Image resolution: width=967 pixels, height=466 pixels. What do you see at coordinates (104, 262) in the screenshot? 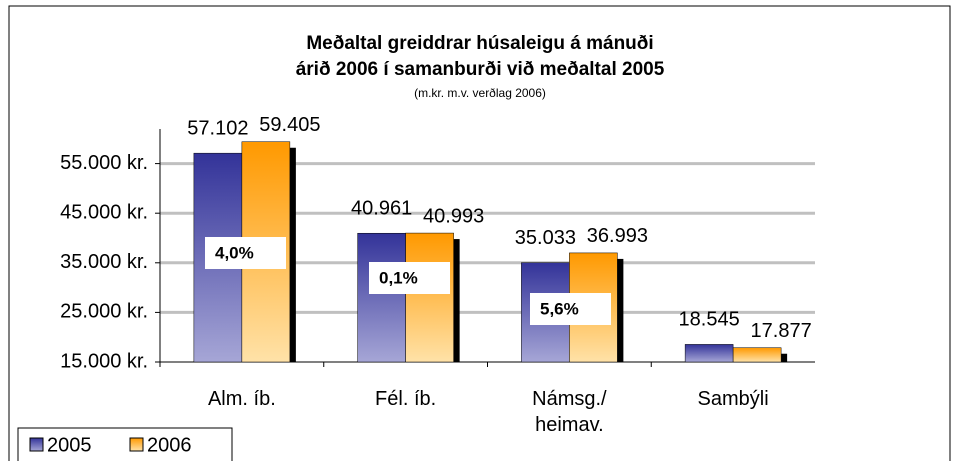
I see `y-tick-label: 35.000 kr.` at bounding box center [104, 262].